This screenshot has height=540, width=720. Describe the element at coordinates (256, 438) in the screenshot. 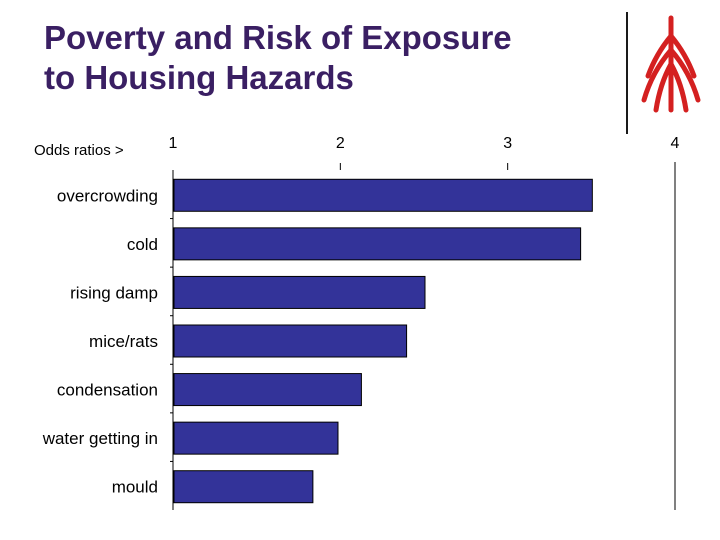

I see `bar-water-getting-in` at that location.